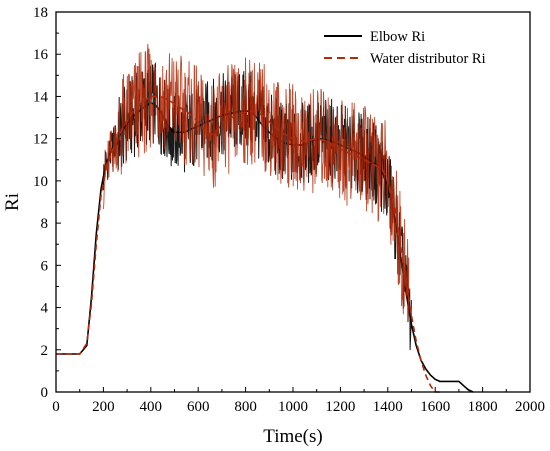 The image size is (550, 451). I want to click on x-axis-title: Time(s), so click(292, 436).